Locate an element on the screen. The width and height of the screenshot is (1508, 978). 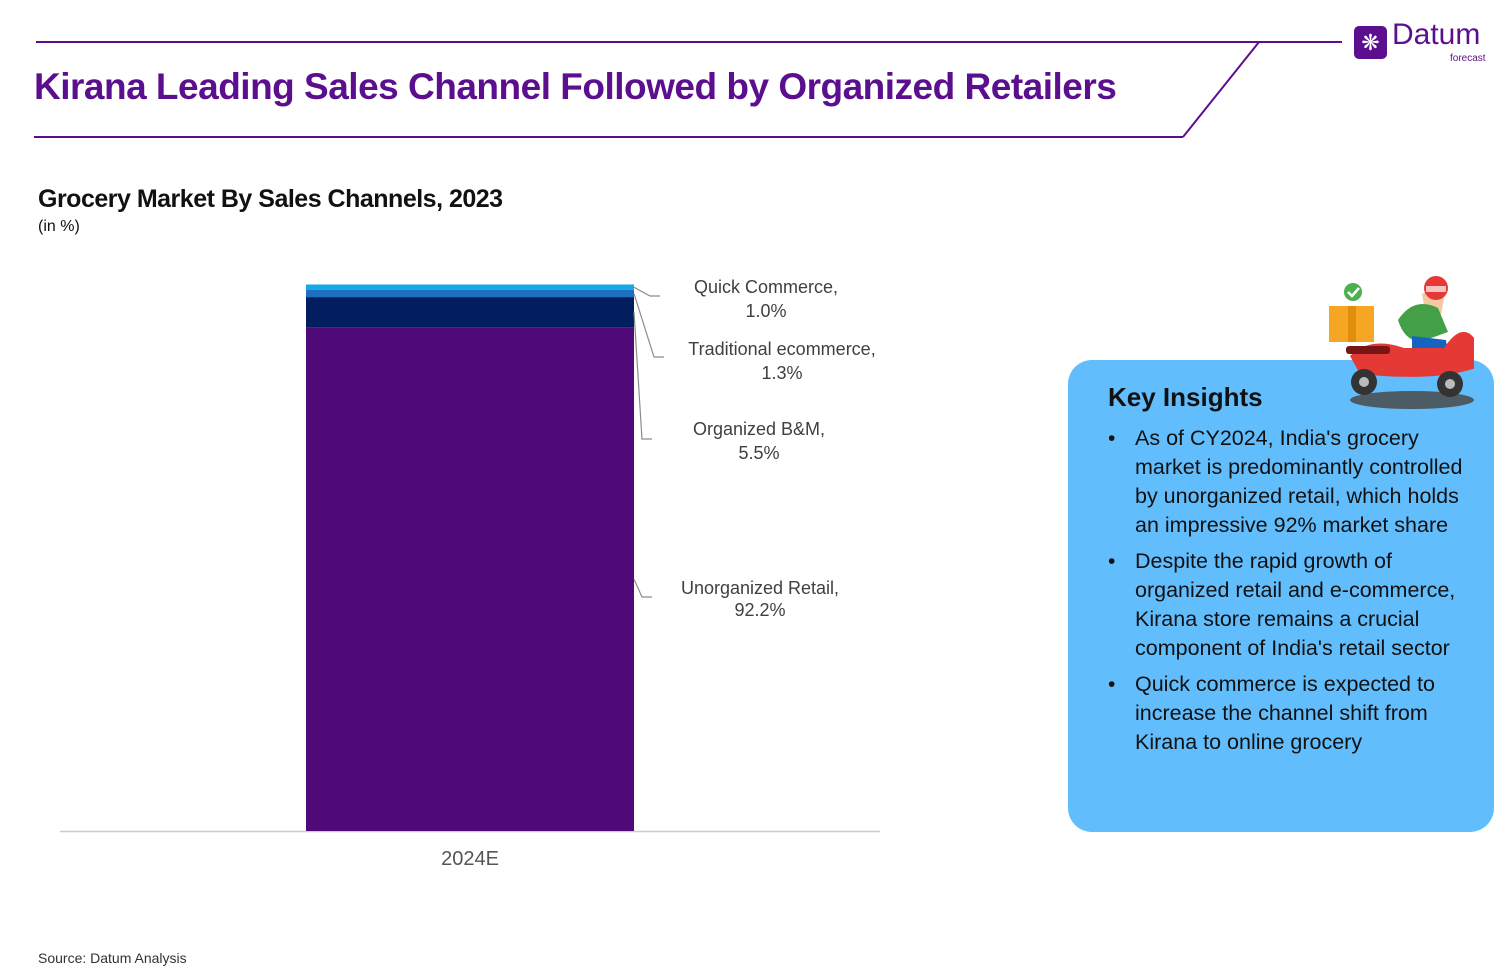
source-note: Source: Datum Analysis is located at coordinates (112, 958).